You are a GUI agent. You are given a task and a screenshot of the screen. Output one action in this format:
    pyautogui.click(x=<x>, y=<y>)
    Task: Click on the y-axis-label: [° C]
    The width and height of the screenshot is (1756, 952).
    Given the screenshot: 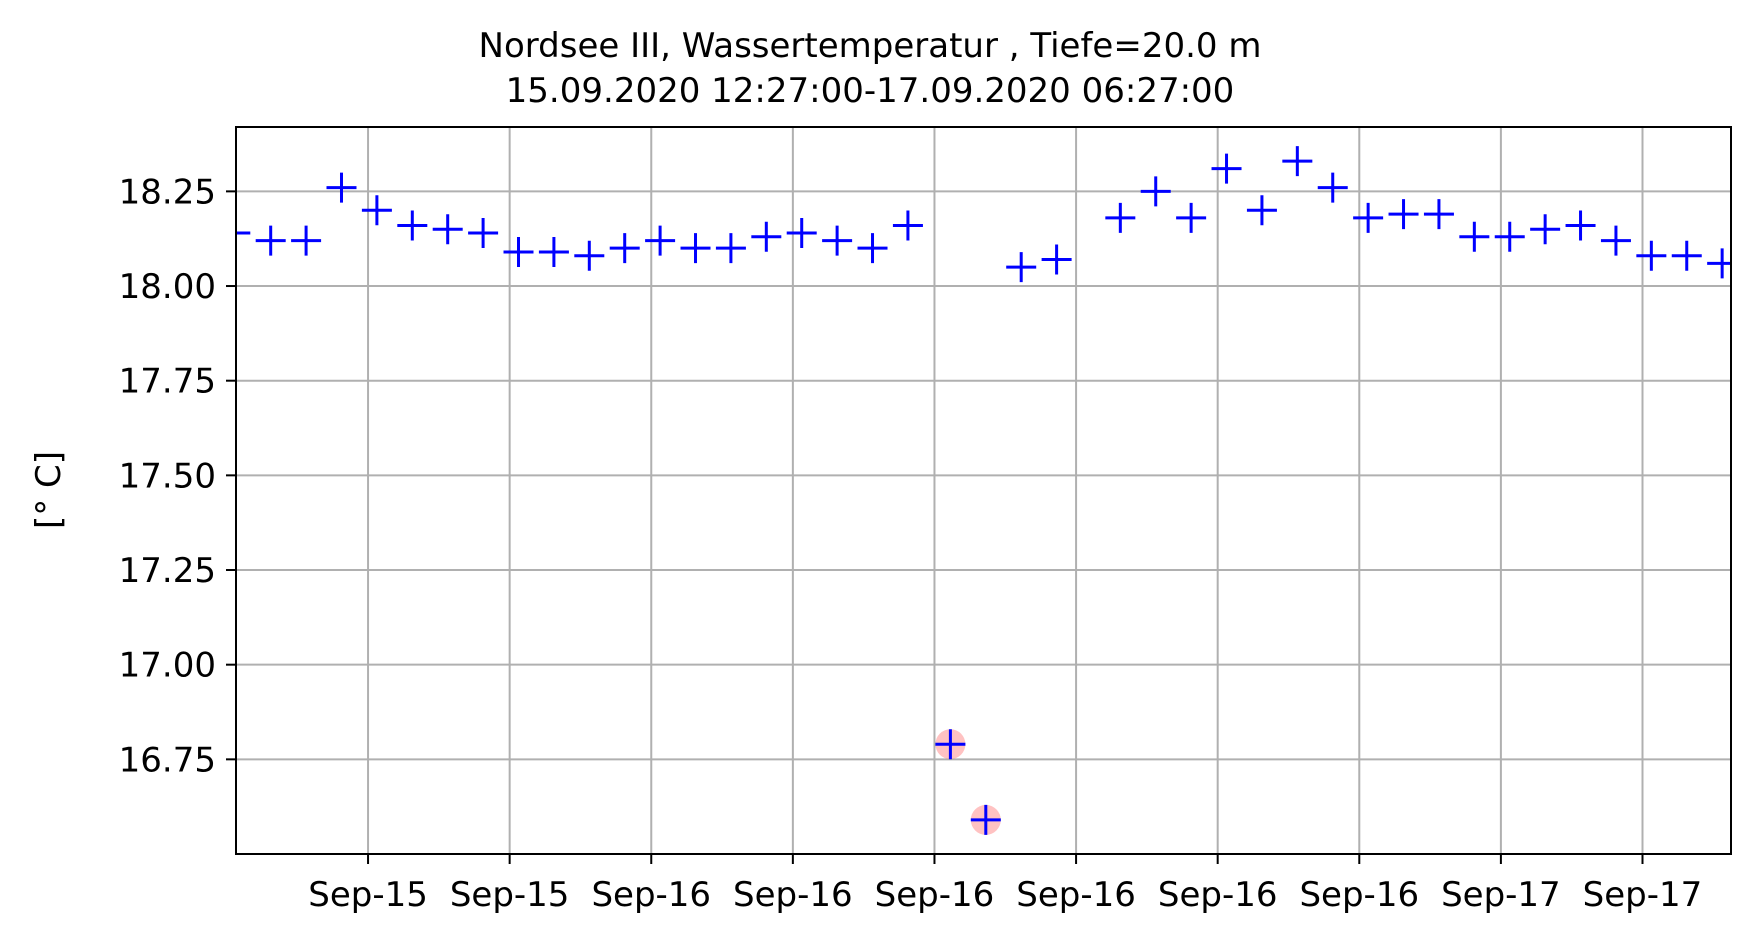 What is the action you would take?
    pyautogui.click(x=49, y=490)
    